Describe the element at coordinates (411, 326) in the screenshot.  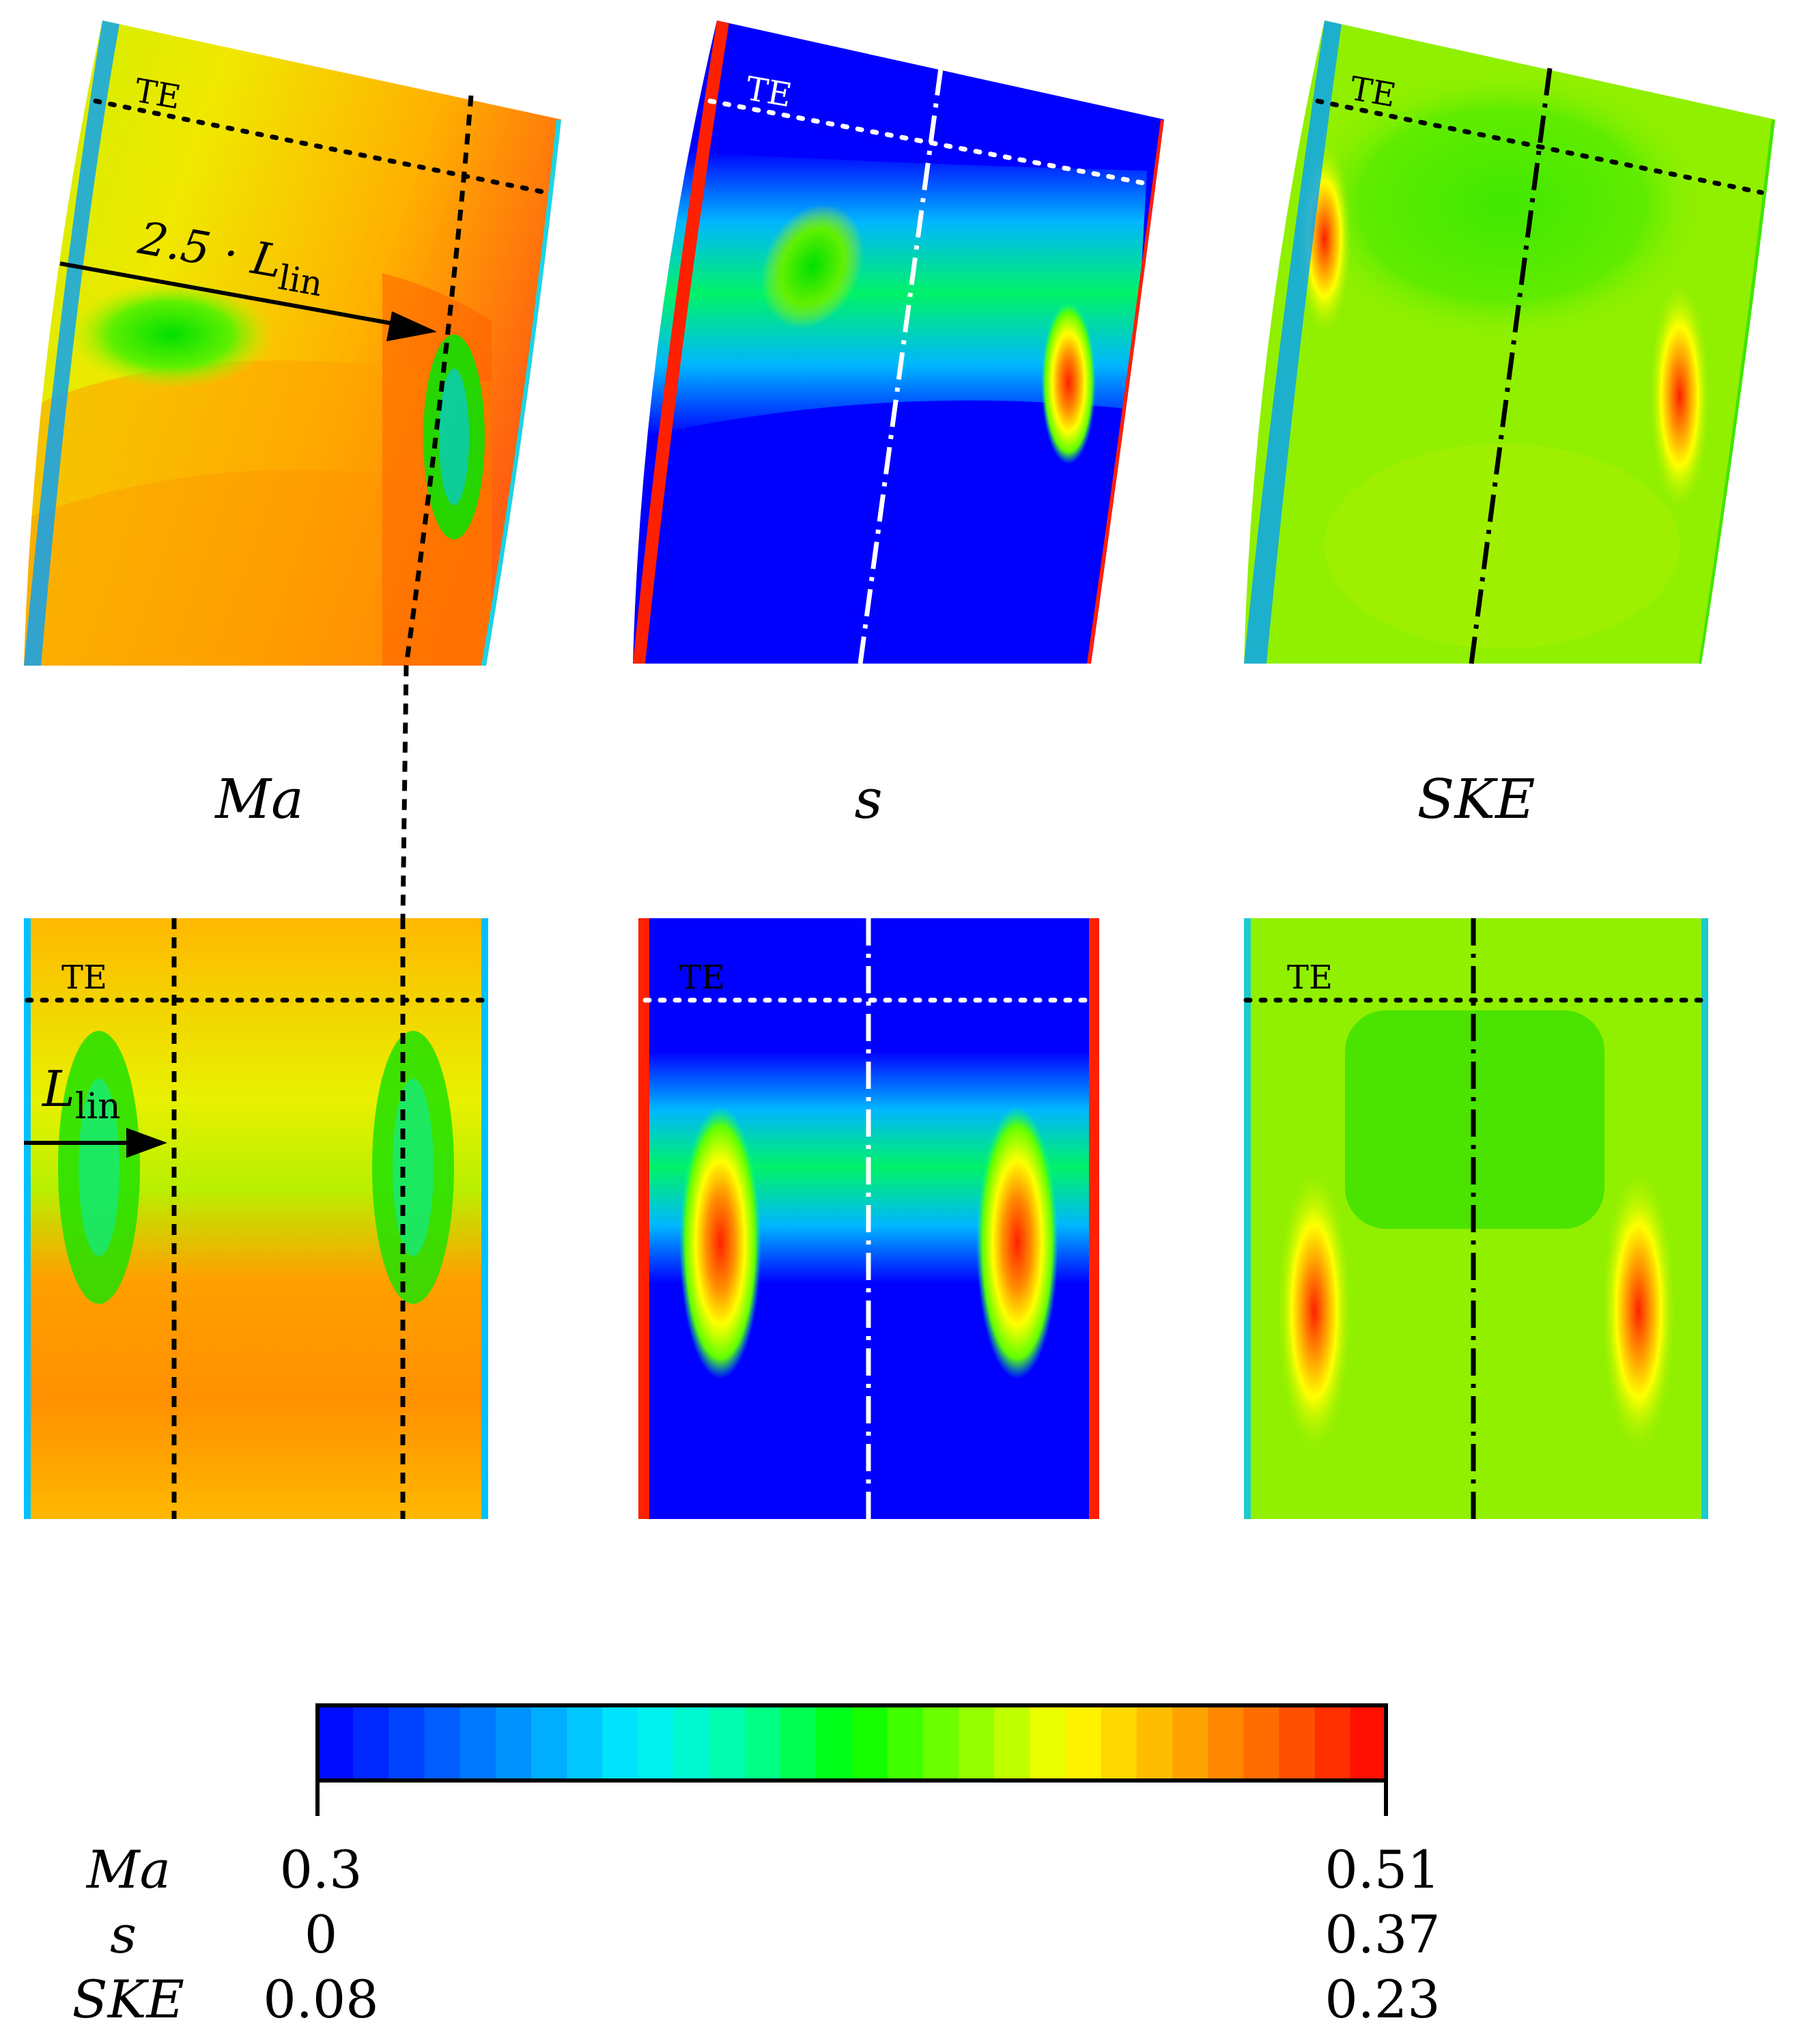
I see `ma-top-arrowhead` at that location.